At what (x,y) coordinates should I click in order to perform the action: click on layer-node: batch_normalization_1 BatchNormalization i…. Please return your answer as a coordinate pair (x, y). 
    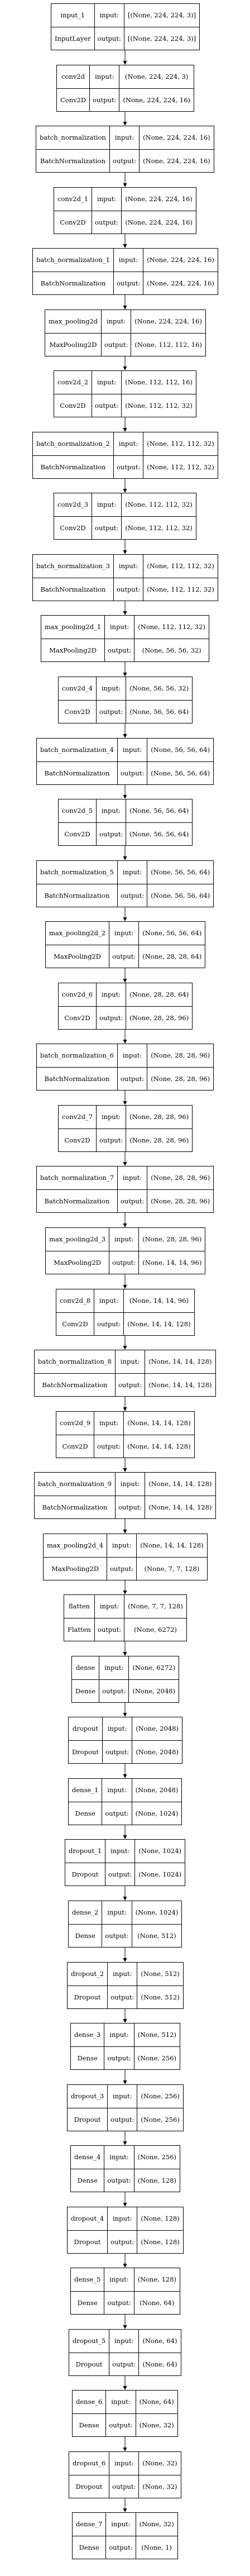
    Looking at the image, I should click on (125, 271).